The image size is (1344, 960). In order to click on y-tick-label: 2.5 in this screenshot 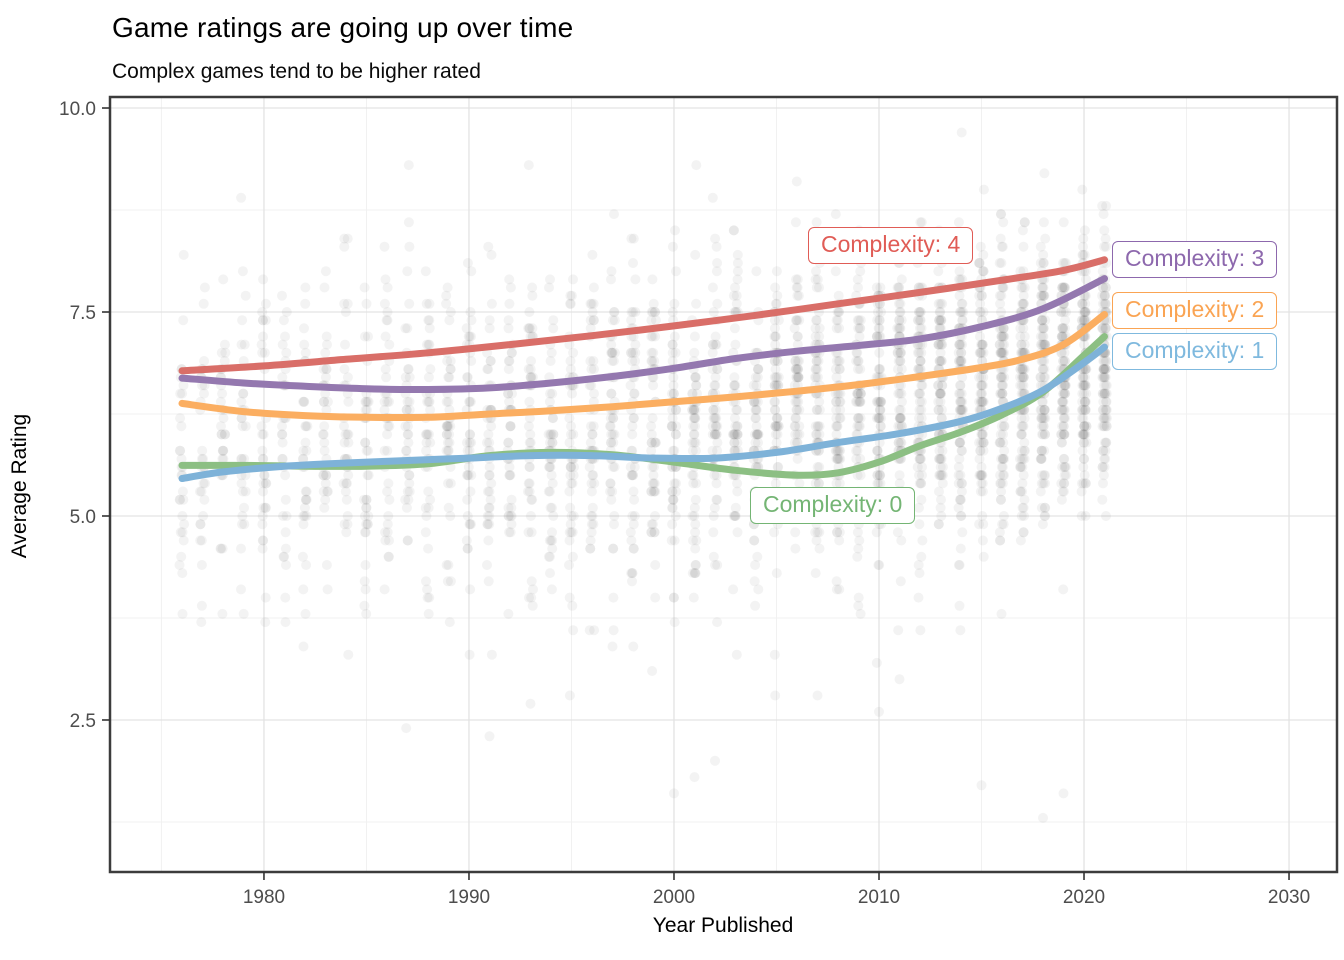, I will do `click(83, 721)`.